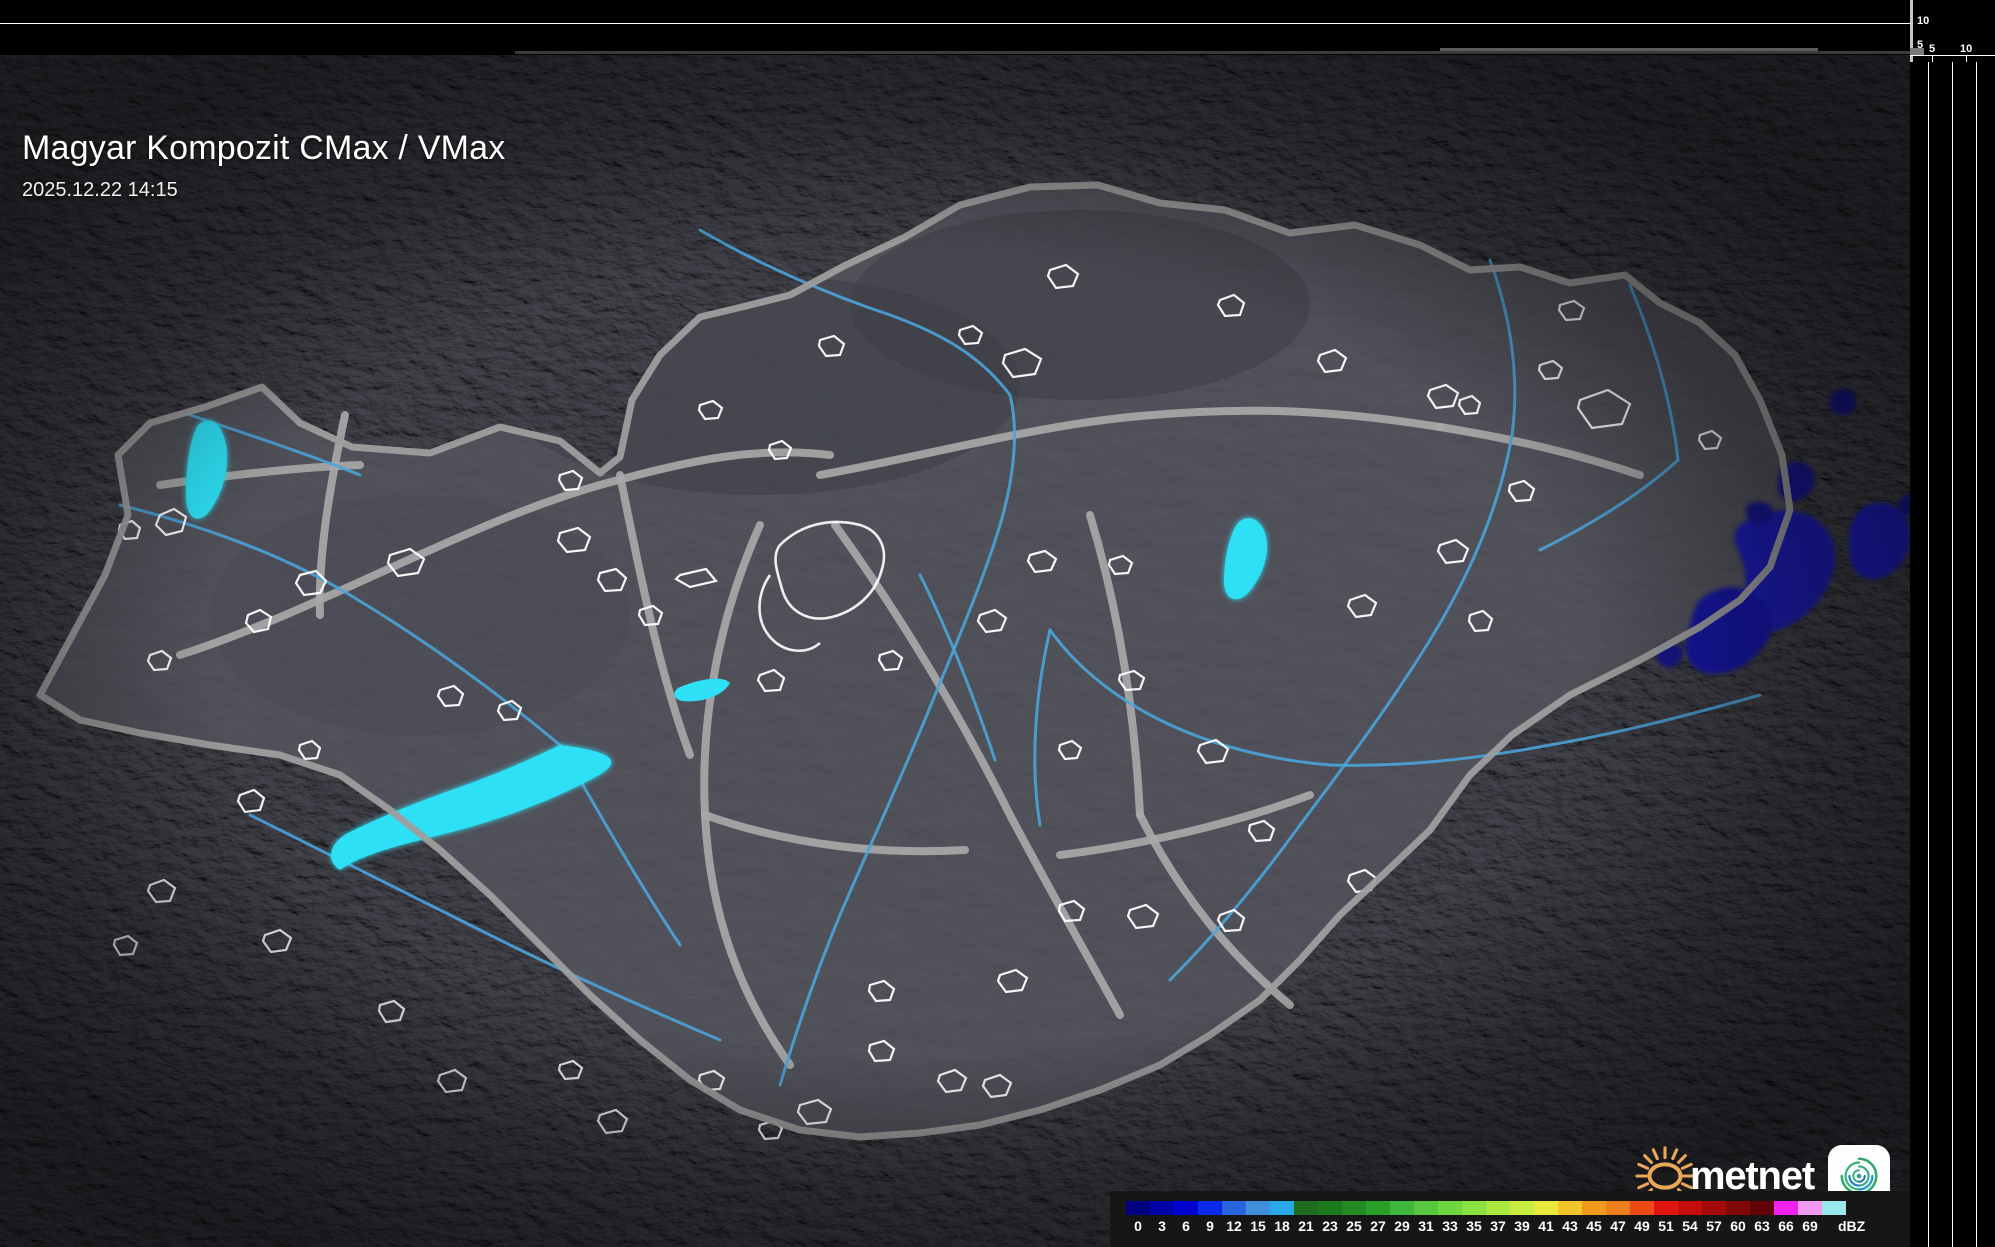 Image resolution: width=1995 pixels, height=1247 pixels. What do you see at coordinates (1594, 1226) in the screenshot?
I see `dbz-tick-label: 45` at bounding box center [1594, 1226].